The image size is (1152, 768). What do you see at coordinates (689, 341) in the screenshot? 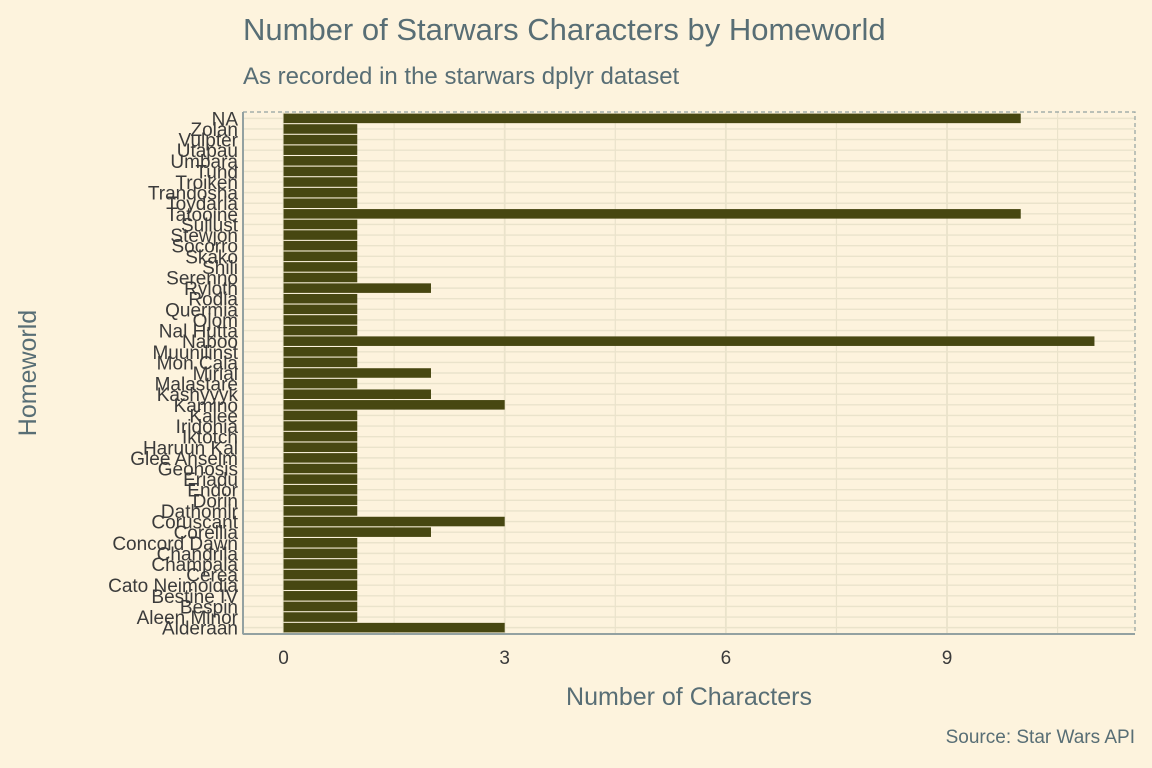
I see `bar-naboo` at bounding box center [689, 341].